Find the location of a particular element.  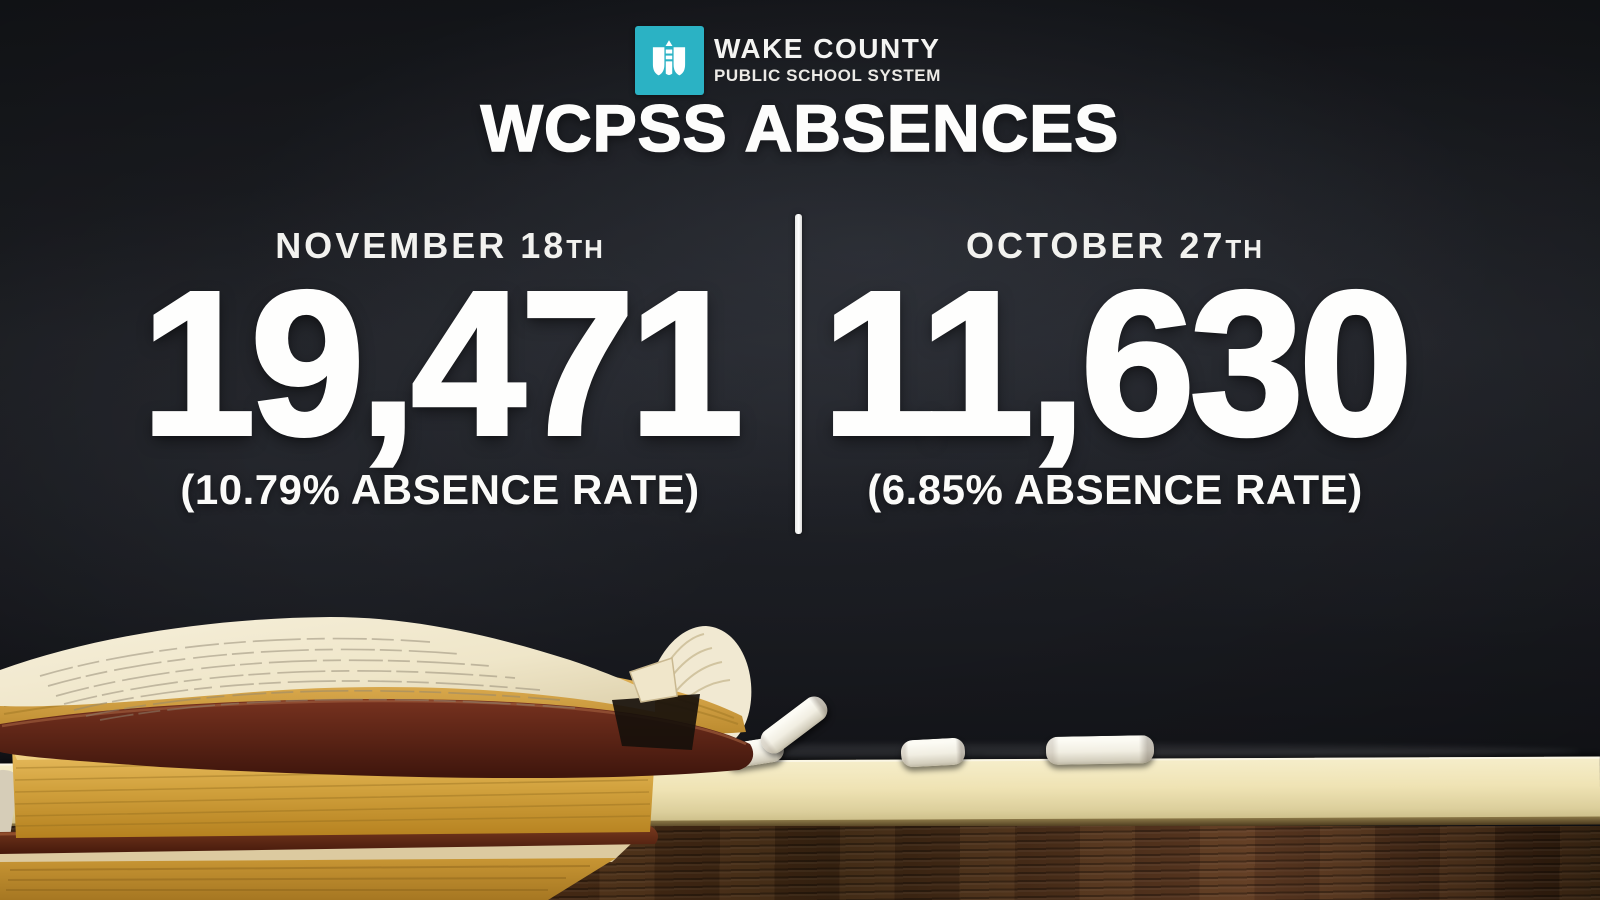

absence-count: 19,471 is located at coordinates (442, 363).